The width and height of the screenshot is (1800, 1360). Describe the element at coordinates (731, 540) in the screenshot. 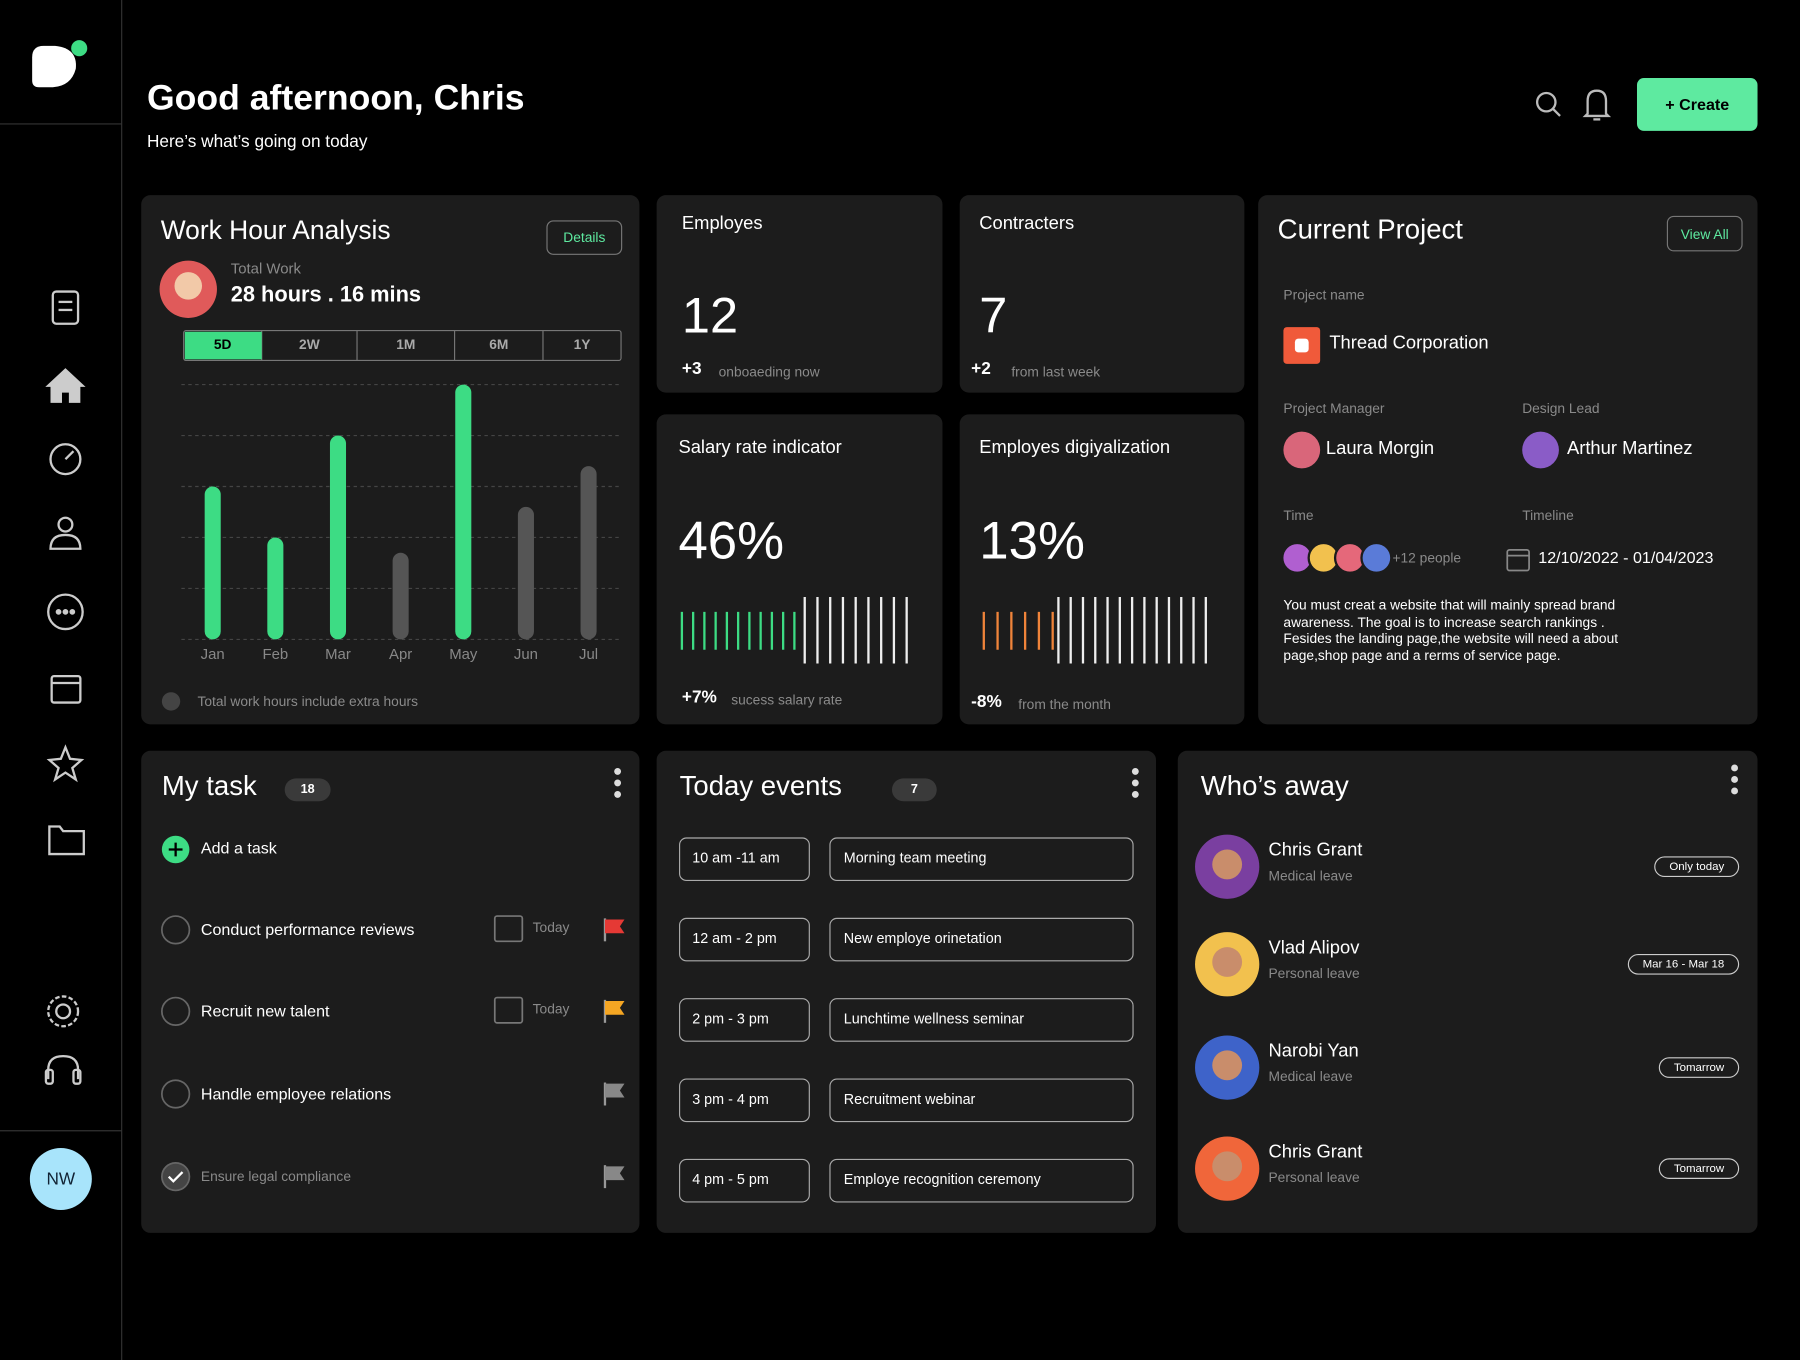

I see `stat-value: 46%` at that location.